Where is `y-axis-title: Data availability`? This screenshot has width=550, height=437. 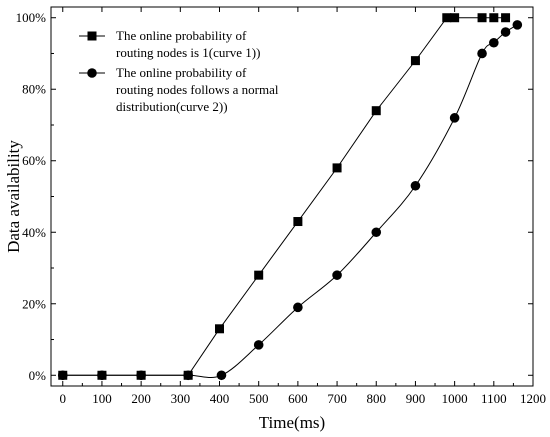 y-axis-title: Data availability is located at coordinates (13, 196).